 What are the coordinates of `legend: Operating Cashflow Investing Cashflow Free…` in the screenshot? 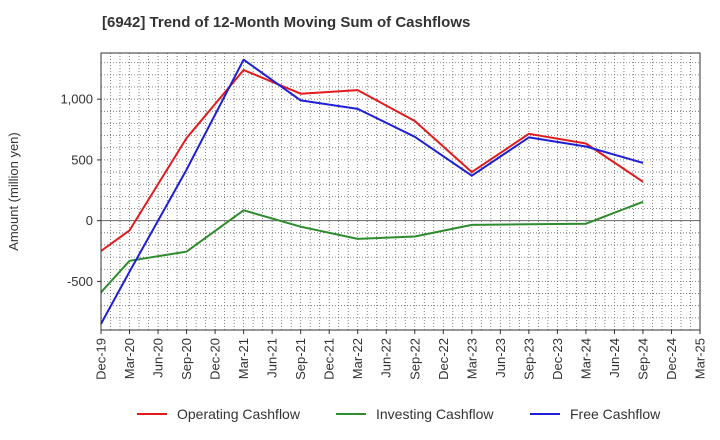 It's located at (399, 414).